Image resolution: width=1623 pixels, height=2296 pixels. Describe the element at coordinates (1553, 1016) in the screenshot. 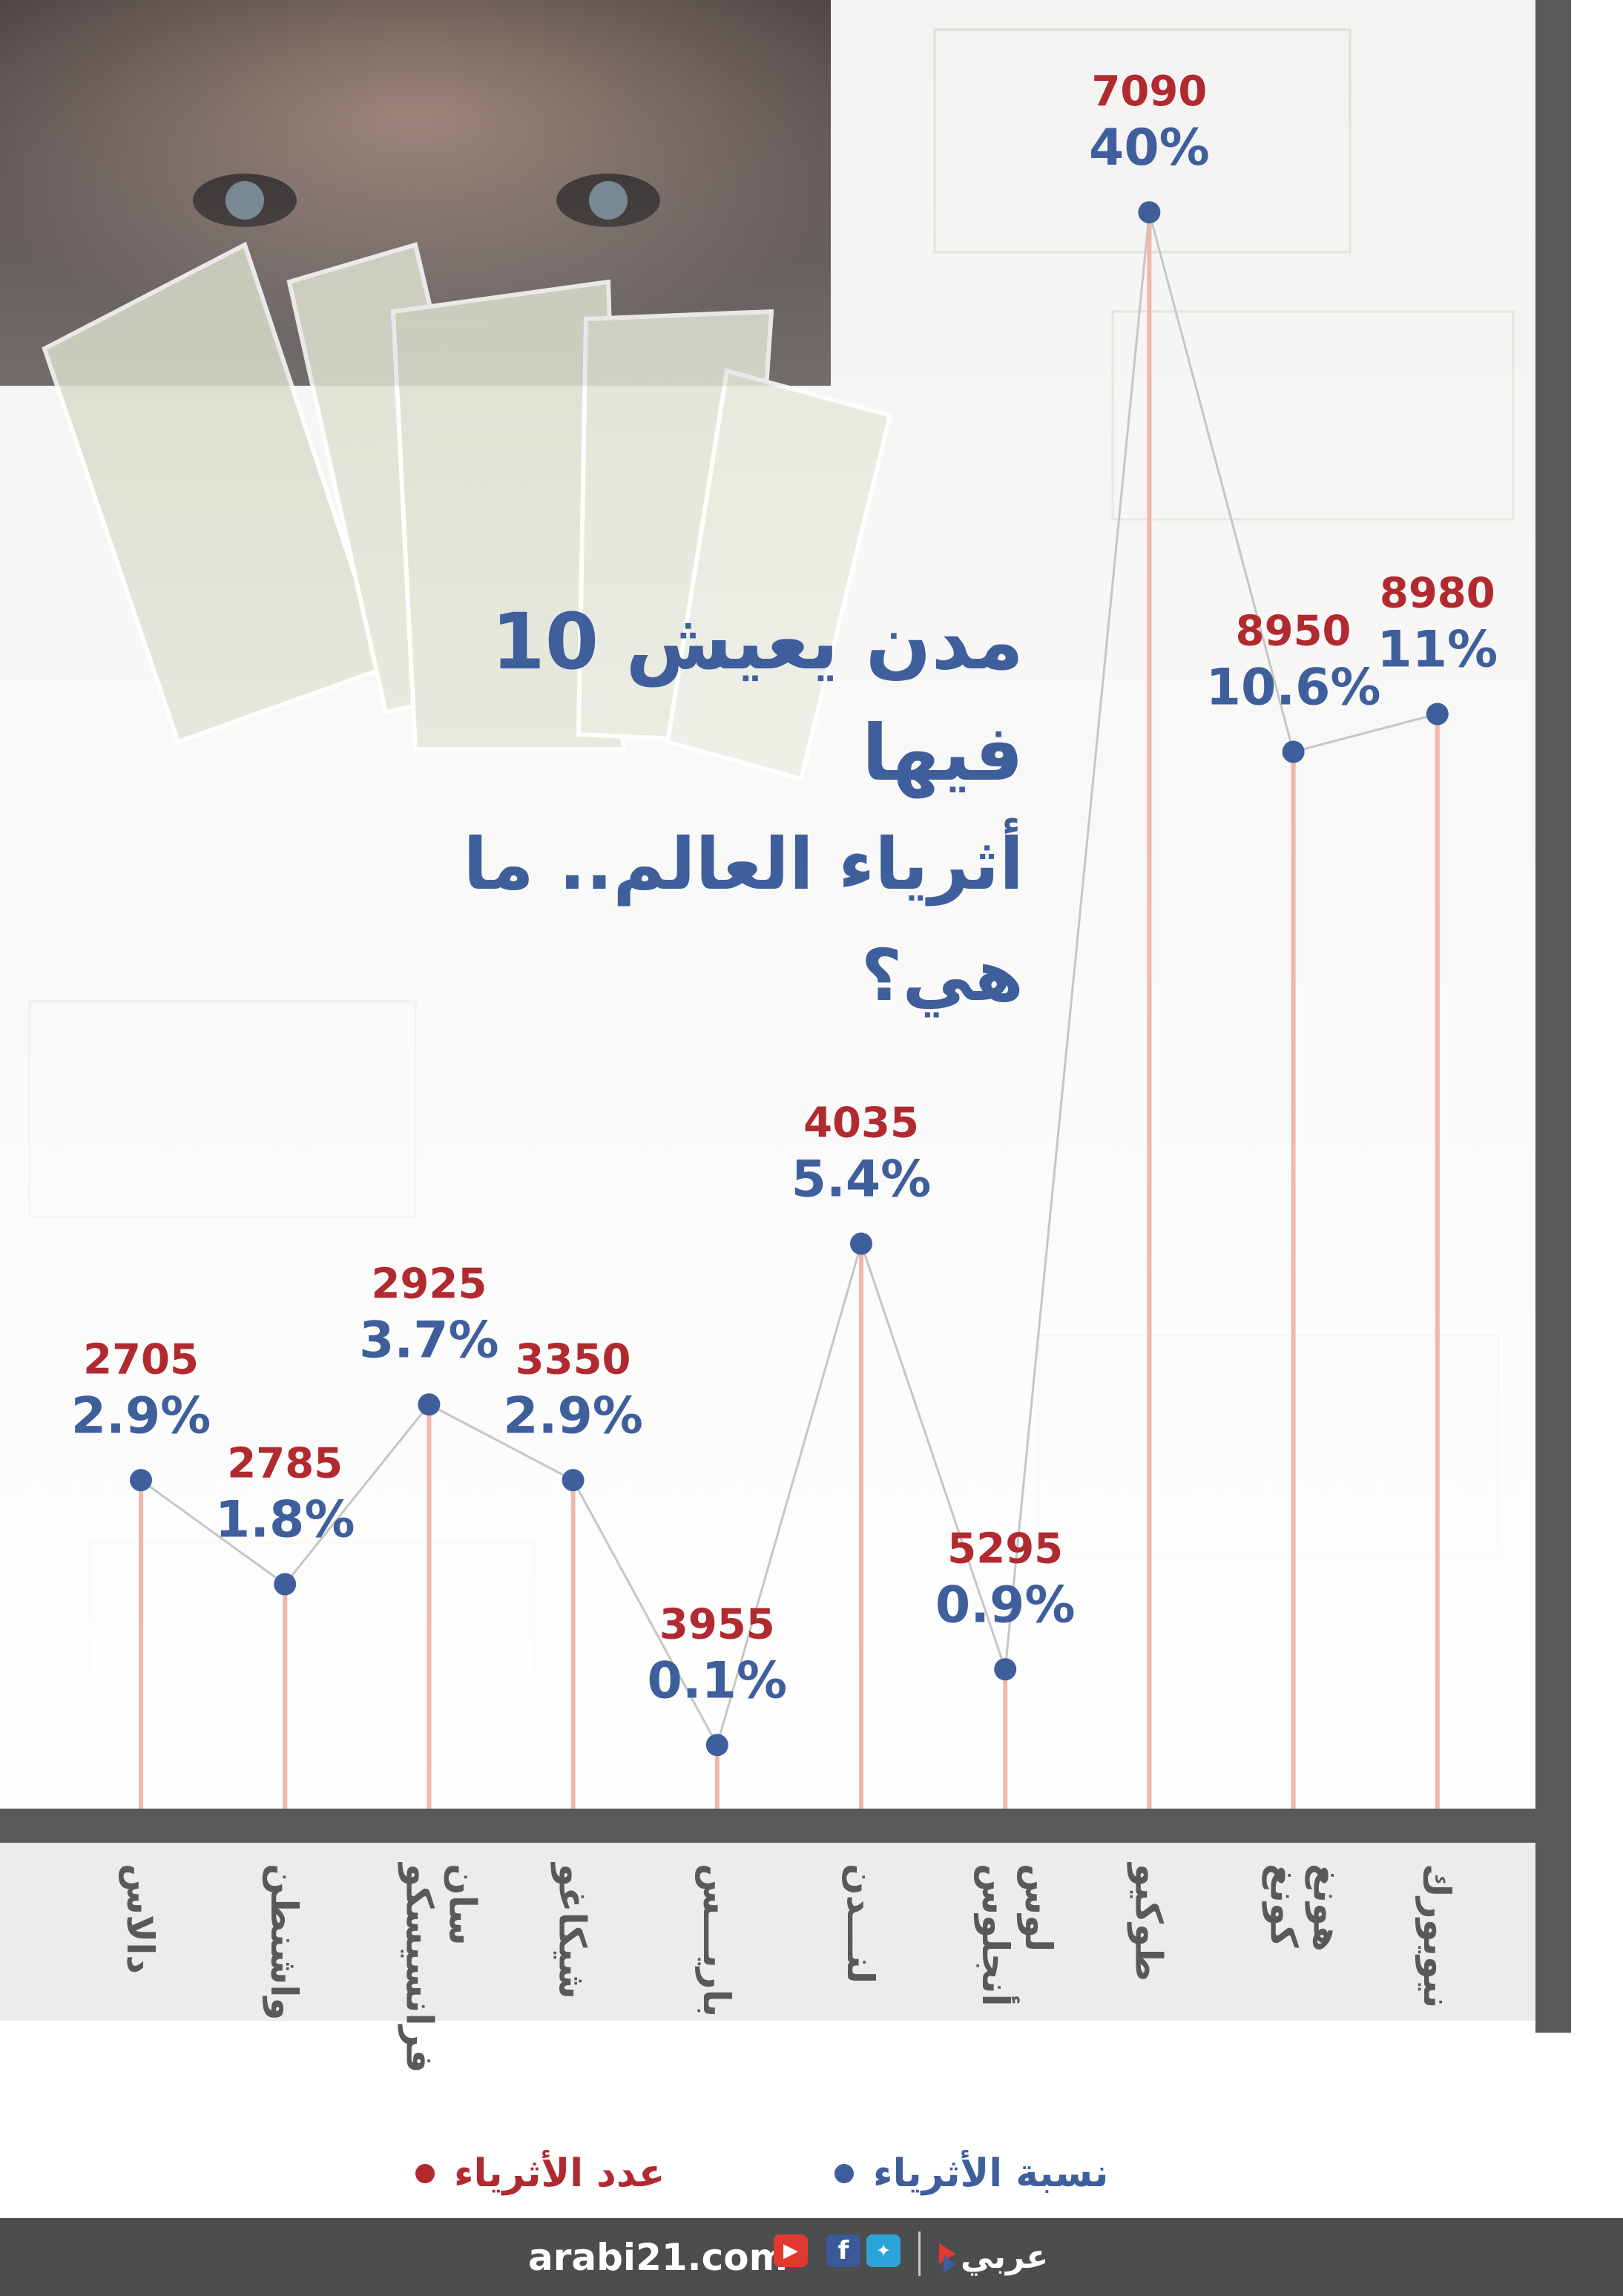

I see `frame-right-bar` at that location.